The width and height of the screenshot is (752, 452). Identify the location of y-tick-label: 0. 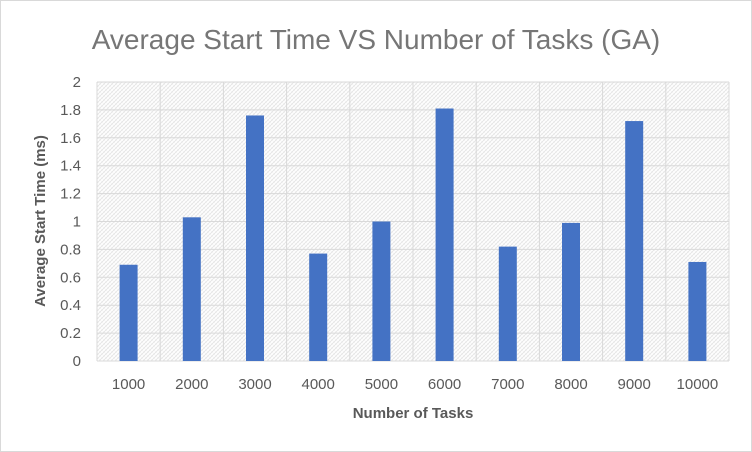
(77, 361).